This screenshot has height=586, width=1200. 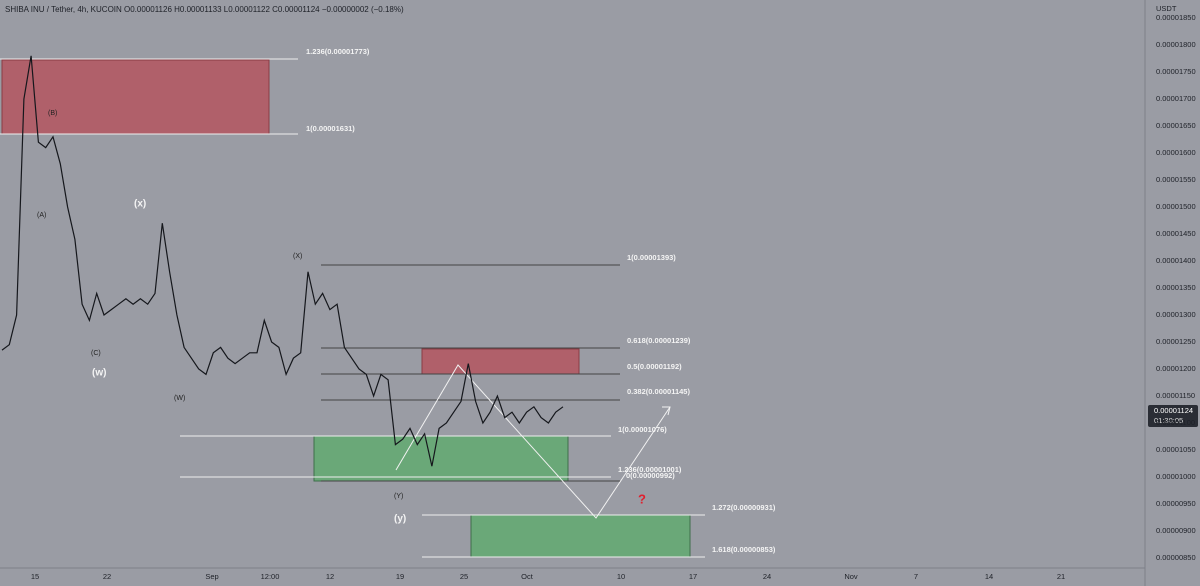 What do you see at coordinates (1176, 17) in the screenshot?
I see `price-label: 0.00001850` at bounding box center [1176, 17].